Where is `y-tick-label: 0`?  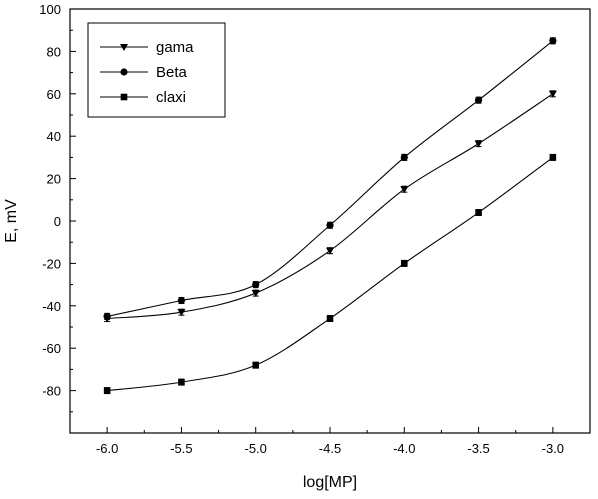 y-tick-label: 0 is located at coordinates (57, 221).